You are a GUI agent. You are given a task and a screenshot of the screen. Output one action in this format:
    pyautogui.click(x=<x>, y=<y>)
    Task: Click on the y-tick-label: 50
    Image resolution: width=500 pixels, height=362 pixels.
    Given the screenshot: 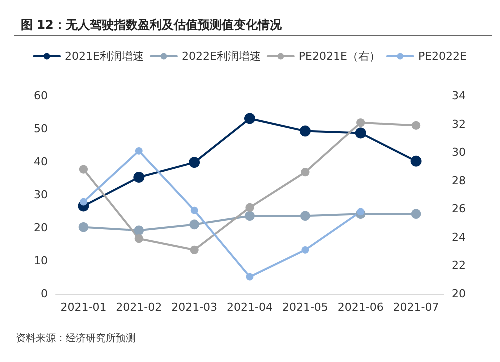 What is the action you would take?
    pyautogui.click(x=41, y=129)
    